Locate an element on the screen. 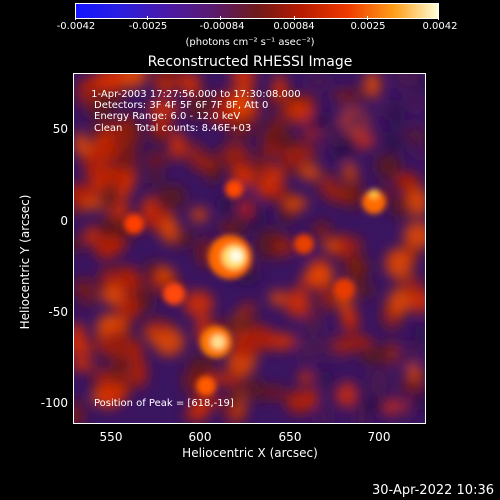 The image size is (500, 500). time-range: 1-Apr-2003 17:27:56.000 to 17:30:08.000 is located at coordinates (194, 94).